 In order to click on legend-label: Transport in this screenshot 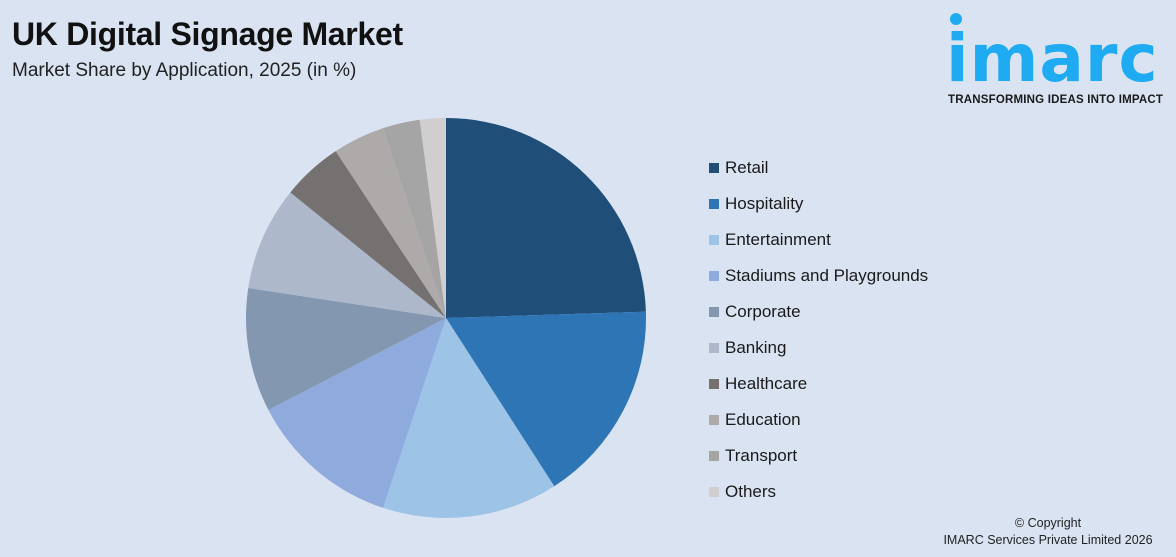, I will do `click(761, 455)`.